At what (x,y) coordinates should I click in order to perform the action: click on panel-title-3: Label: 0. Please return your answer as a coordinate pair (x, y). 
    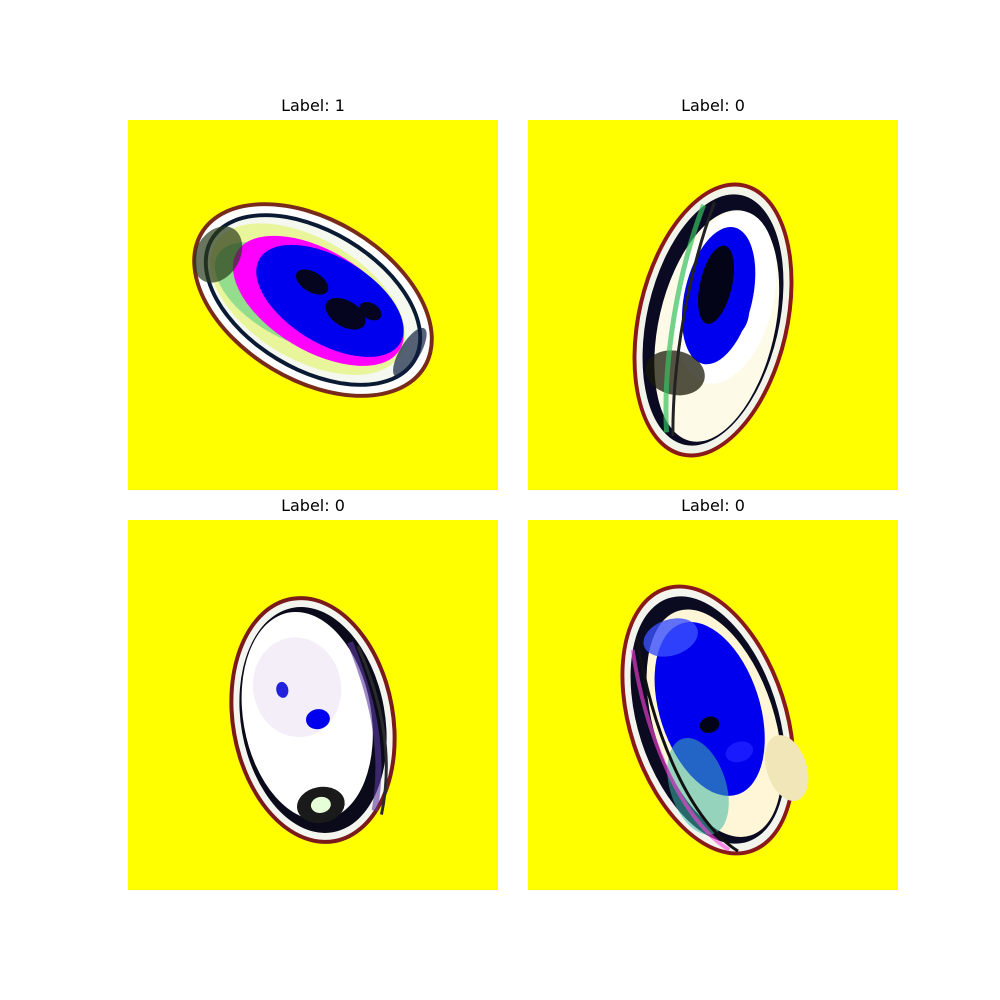
    Looking at the image, I should click on (313, 505).